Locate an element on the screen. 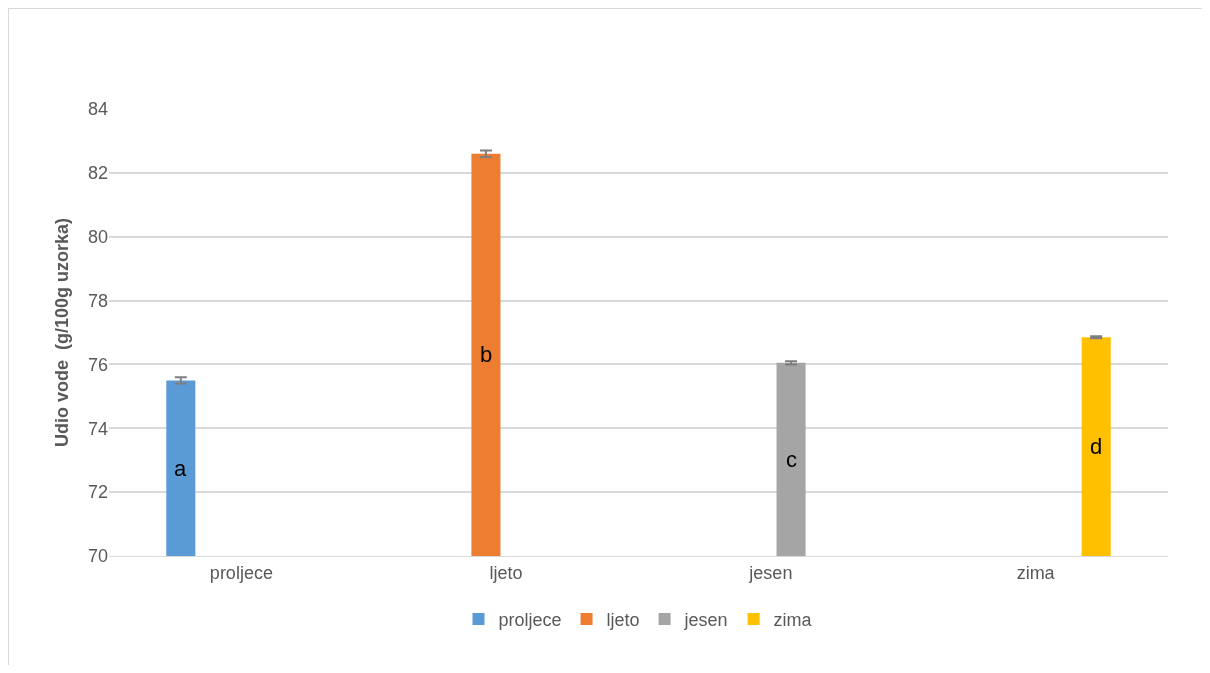 Image resolution: width=1210 pixels, height=673 pixels. annotation: b is located at coordinates (486, 354).